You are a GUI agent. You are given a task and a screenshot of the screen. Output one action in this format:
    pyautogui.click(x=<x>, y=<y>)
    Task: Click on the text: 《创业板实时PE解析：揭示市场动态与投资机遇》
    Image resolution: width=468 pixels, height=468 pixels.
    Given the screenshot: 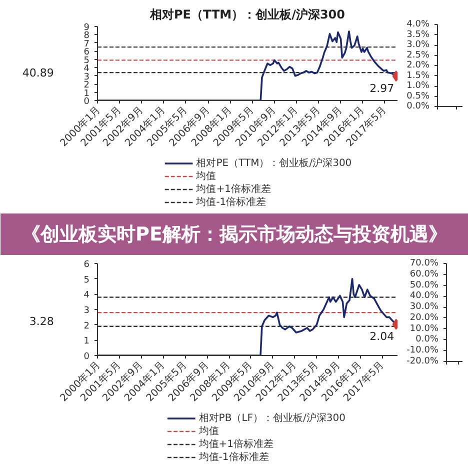 What is the action you would take?
    pyautogui.click(x=235, y=235)
    